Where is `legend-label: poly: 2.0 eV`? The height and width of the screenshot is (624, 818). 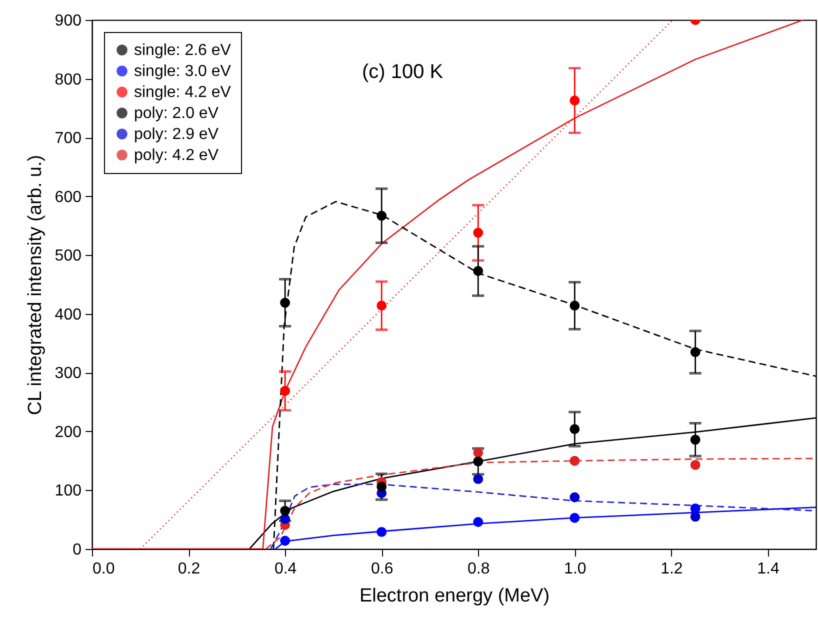 legend-label: poly: 2.0 eV is located at coordinates (176, 113).